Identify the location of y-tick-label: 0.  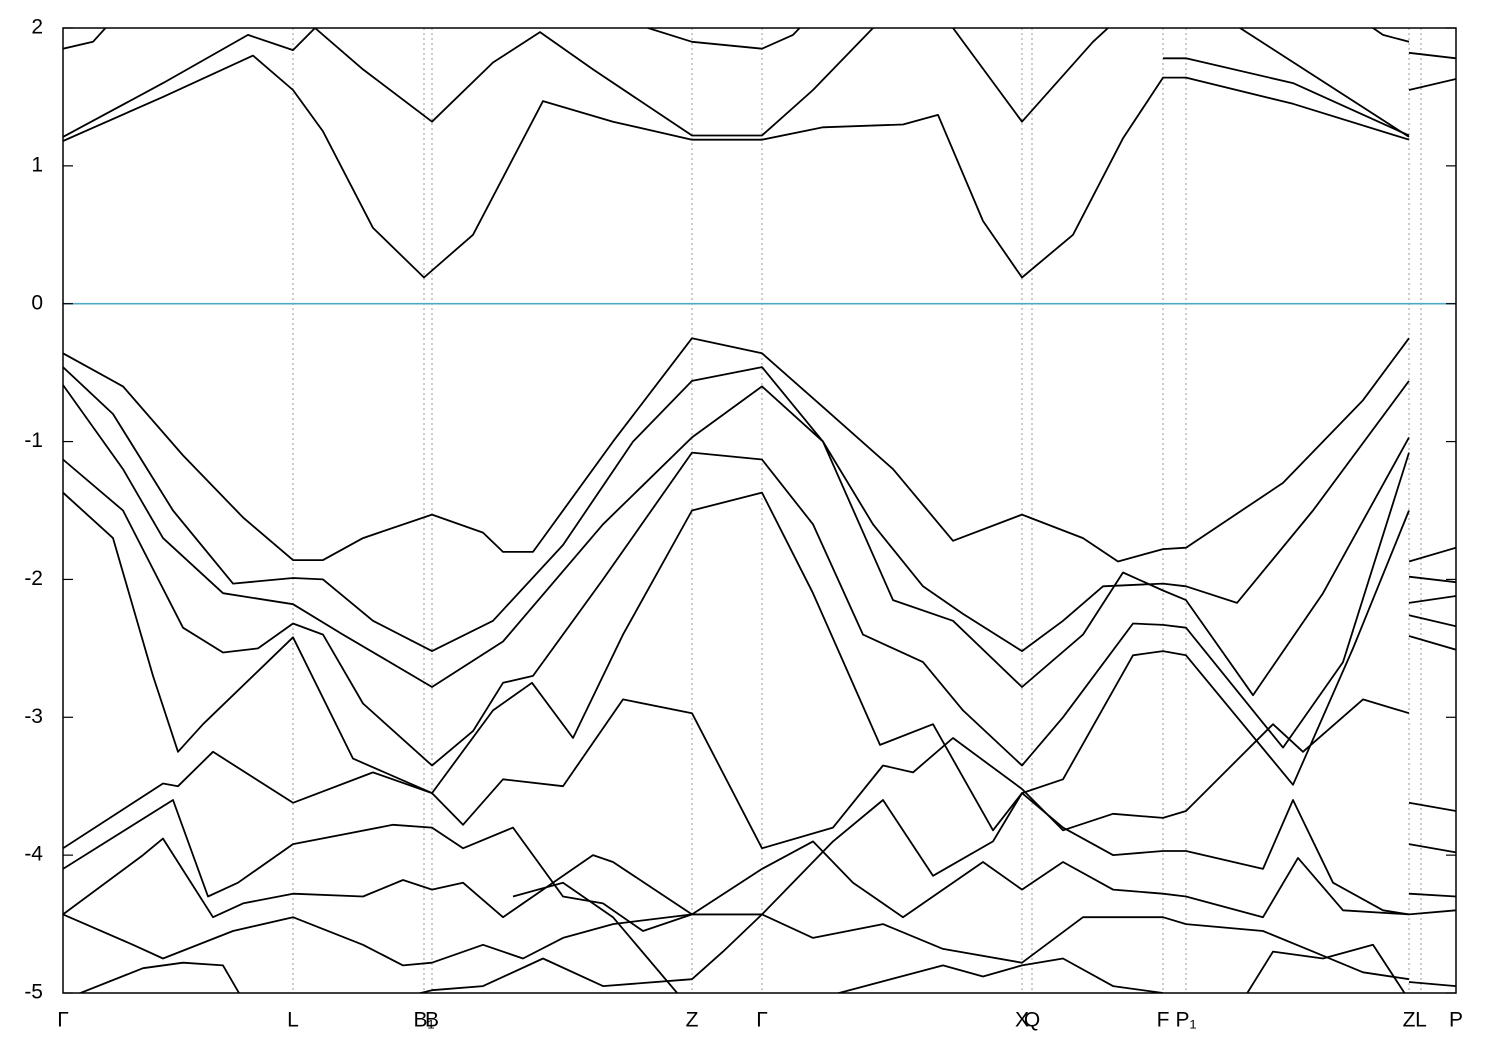
(37, 302).